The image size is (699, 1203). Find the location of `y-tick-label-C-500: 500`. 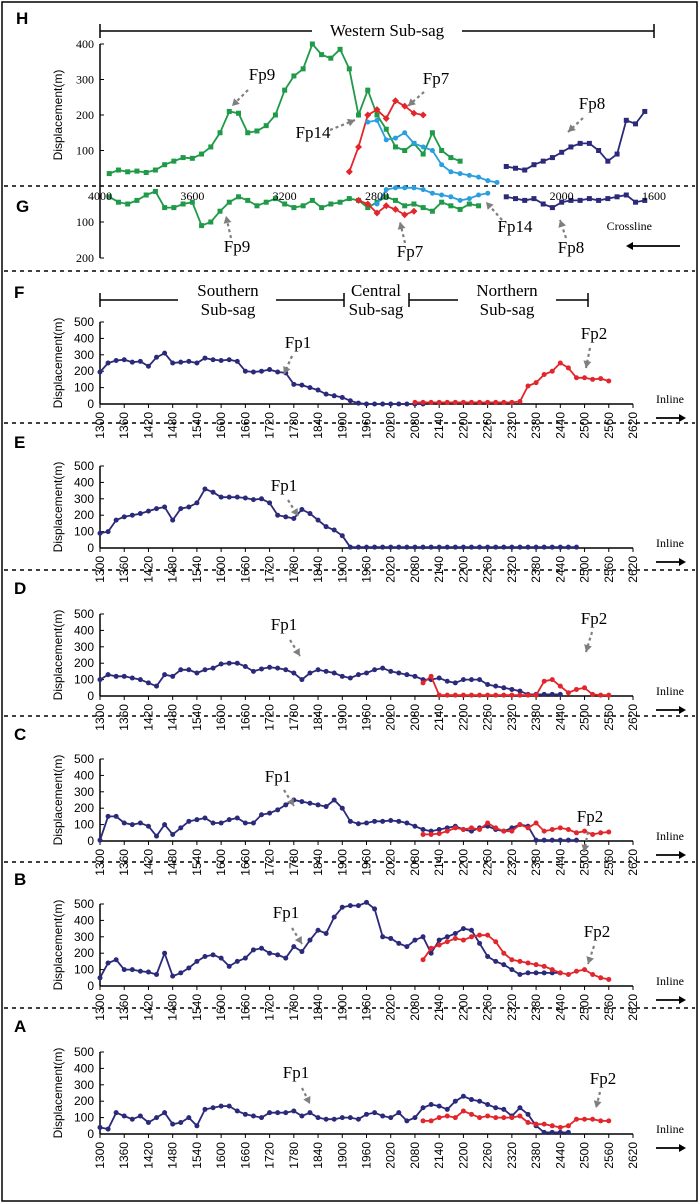

y-tick-label-C-500: 500 is located at coordinates (84, 759).